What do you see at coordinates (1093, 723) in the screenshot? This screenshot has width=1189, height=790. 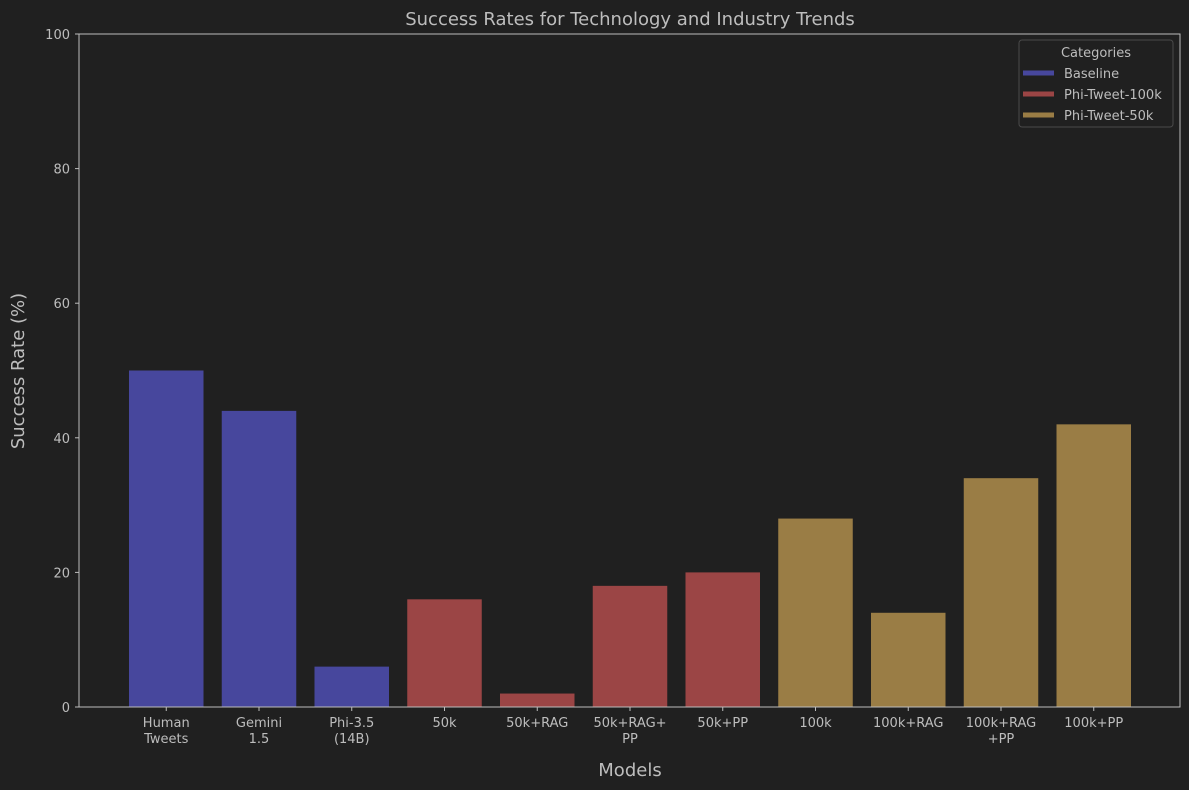 I see `x-tick-label: 100k+PP` at bounding box center [1093, 723].